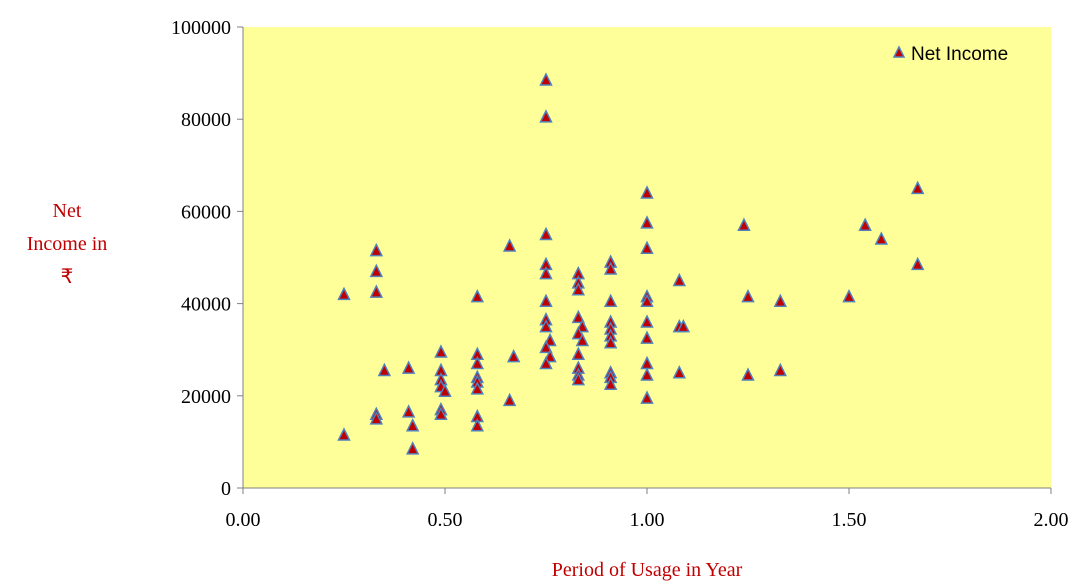  Describe the element at coordinates (206, 305) in the screenshot. I see `y-tick-label: 40000` at that location.